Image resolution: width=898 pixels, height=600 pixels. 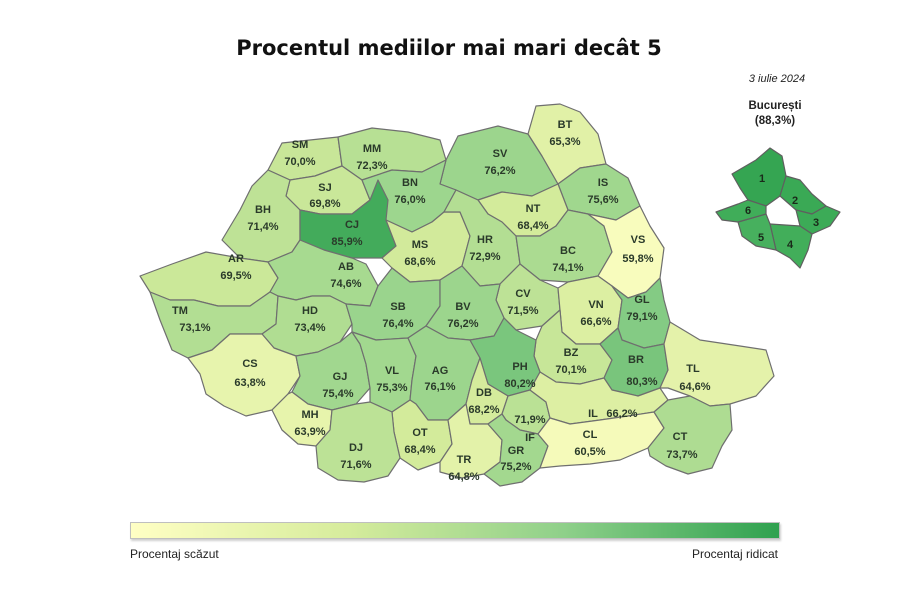 What do you see at coordinates (778, 208) in the screenshot?
I see `bucharest-inset: 1 2 3 4 5 6` at bounding box center [778, 208].